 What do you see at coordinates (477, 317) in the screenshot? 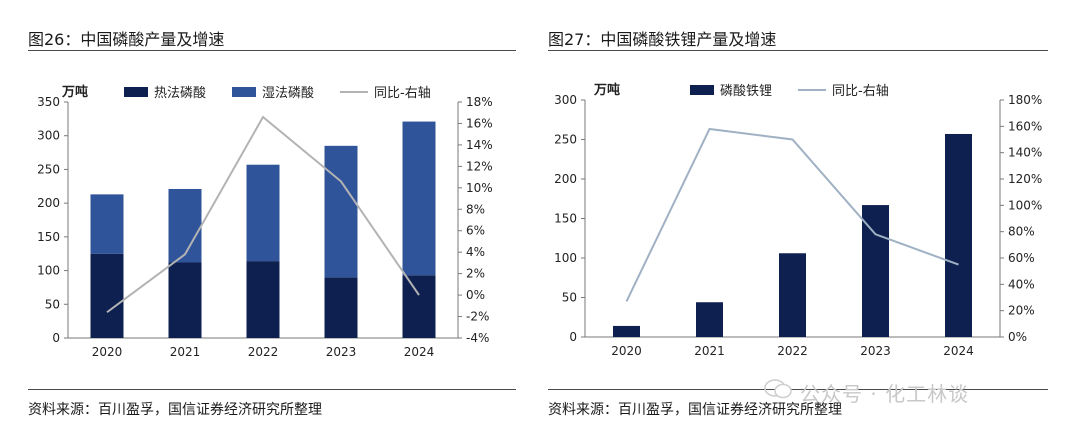
I see `y2-tick-label: -2%` at bounding box center [477, 317].